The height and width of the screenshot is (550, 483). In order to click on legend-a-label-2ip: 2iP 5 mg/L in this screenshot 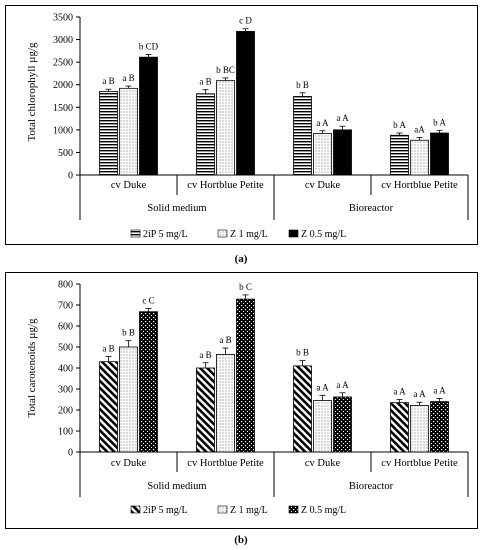, I will do `click(165, 234)`.